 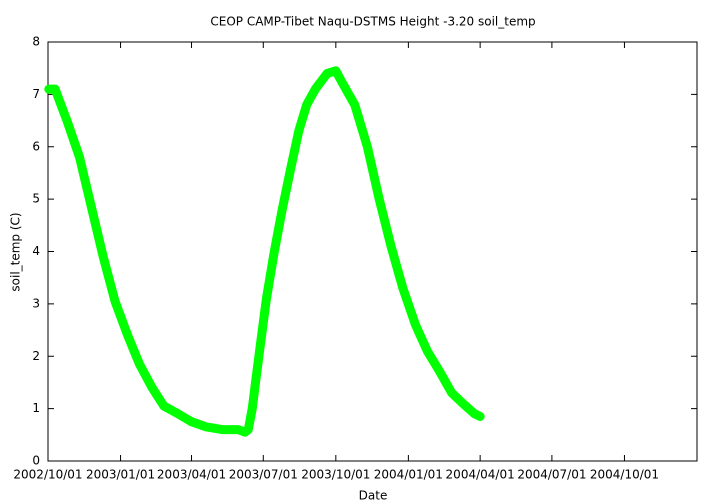 I want to click on x-tick-label: 2004/01/01, so click(x=408, y=475).